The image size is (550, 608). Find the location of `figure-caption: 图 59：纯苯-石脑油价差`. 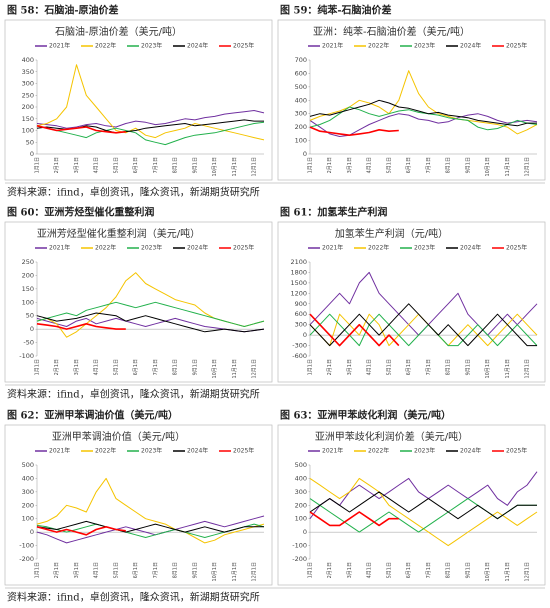

figure-caption: 图 59：纯苯-石脑油价差 is located at coordinates (336, 10).